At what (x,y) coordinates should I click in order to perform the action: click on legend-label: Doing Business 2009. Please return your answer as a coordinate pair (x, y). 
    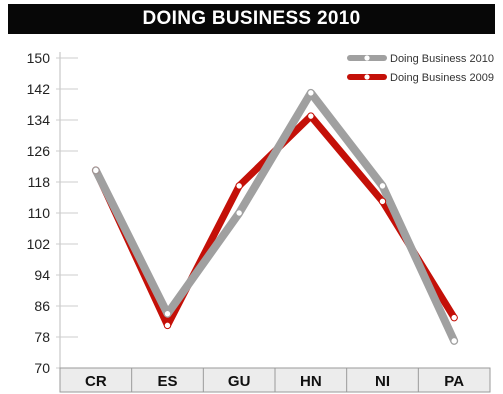
    Looking at the image, I should click on (442, 78).